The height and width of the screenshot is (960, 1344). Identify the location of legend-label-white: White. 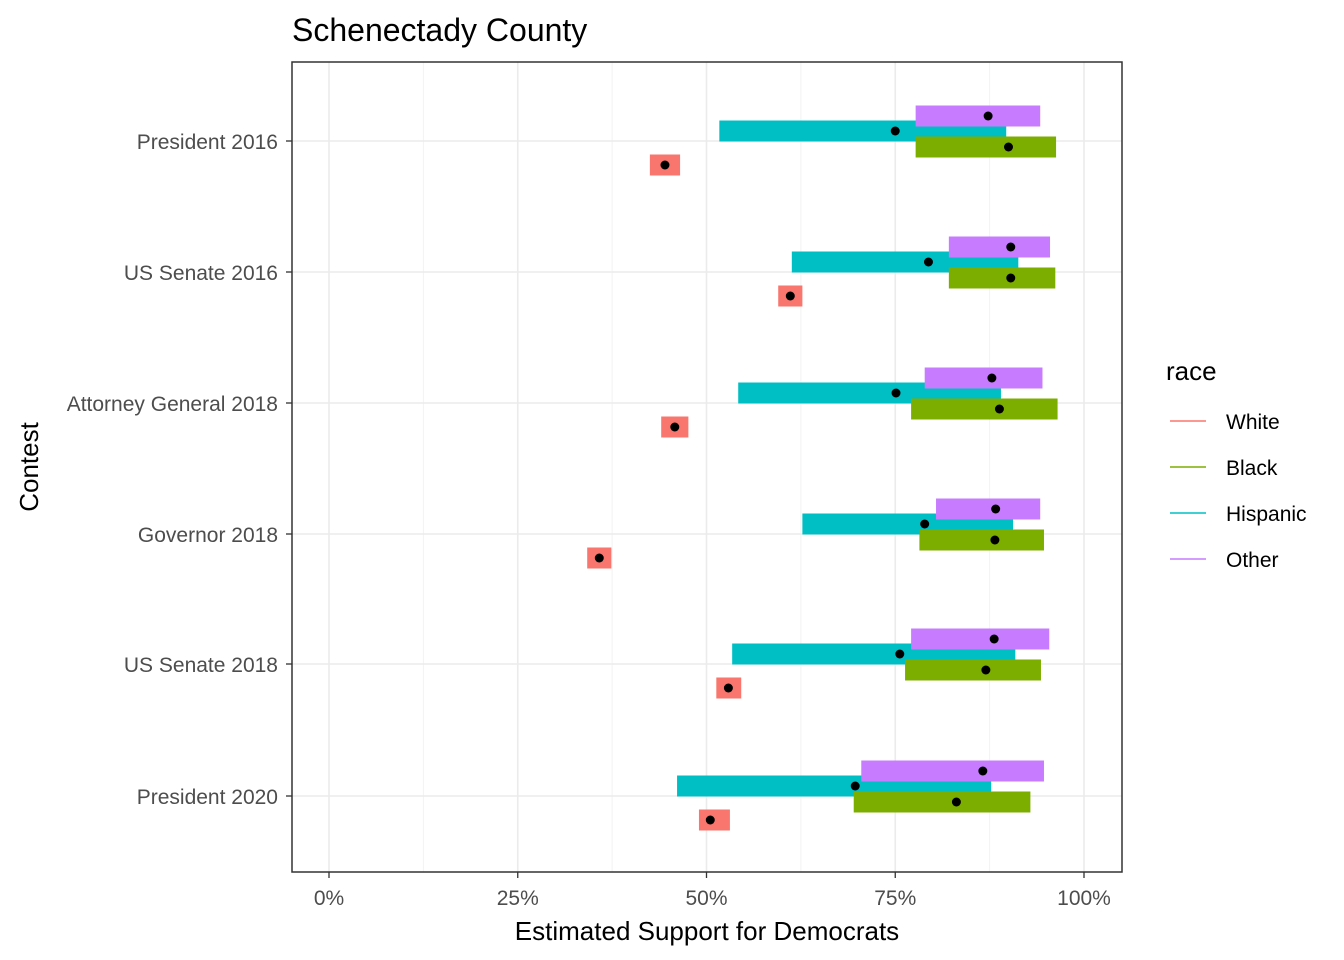
(1253, 422).